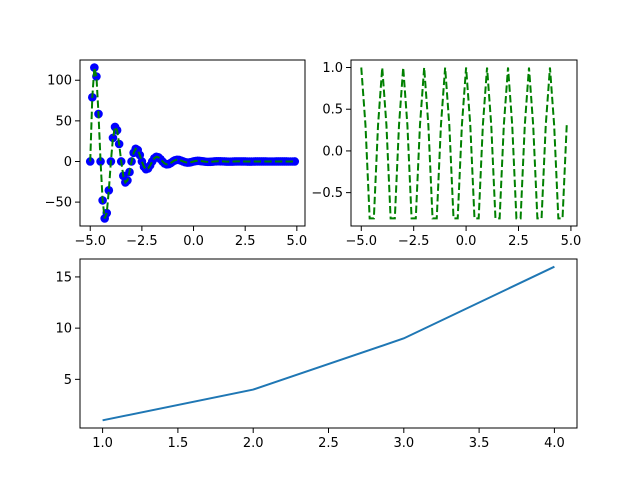 The height and width of the screenshot is (480, 640). What do you see at coordinates (332, 151) in the screenshot?
I see `y-tick-label: 0.0` at bounding box center [332, 151].